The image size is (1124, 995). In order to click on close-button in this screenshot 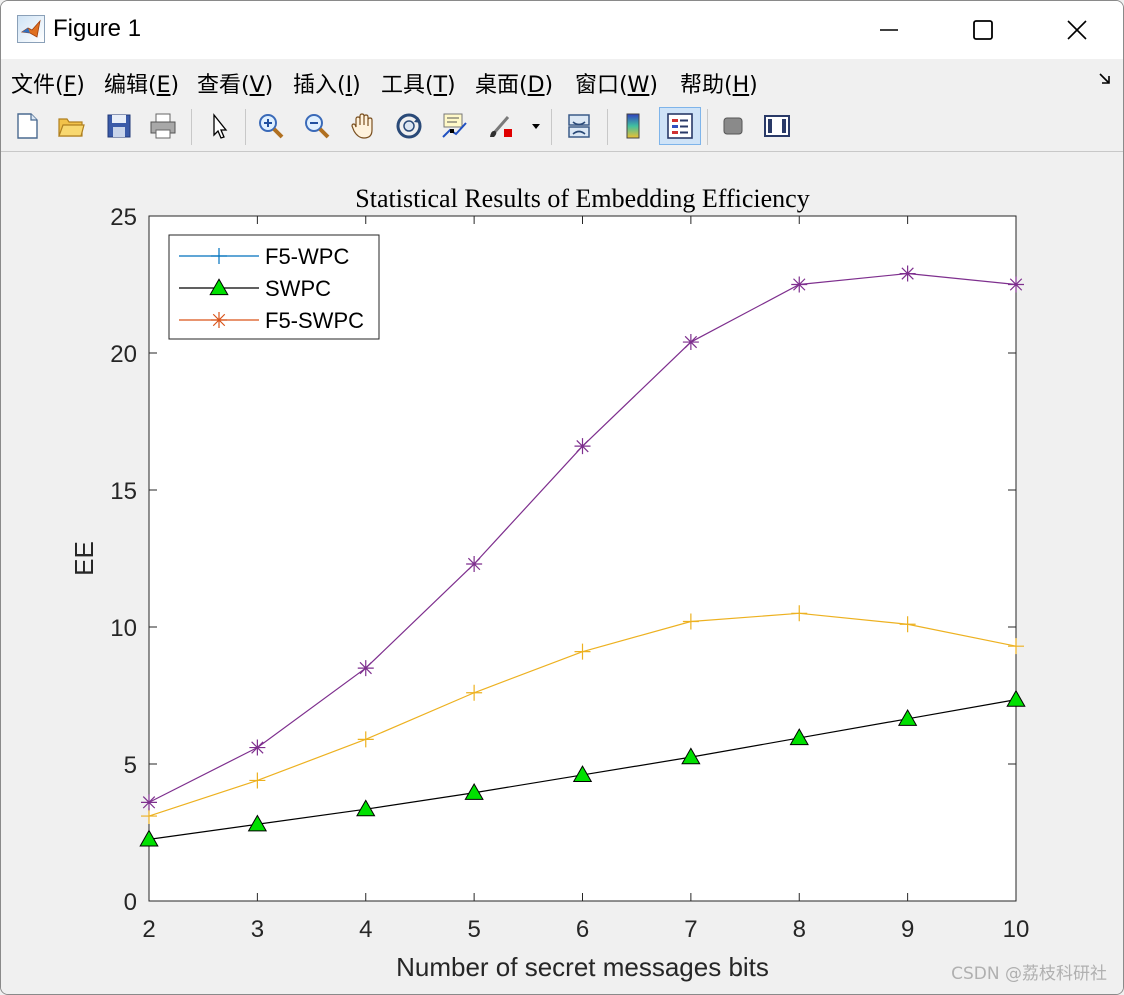, I will do `click(1077, 30)`.